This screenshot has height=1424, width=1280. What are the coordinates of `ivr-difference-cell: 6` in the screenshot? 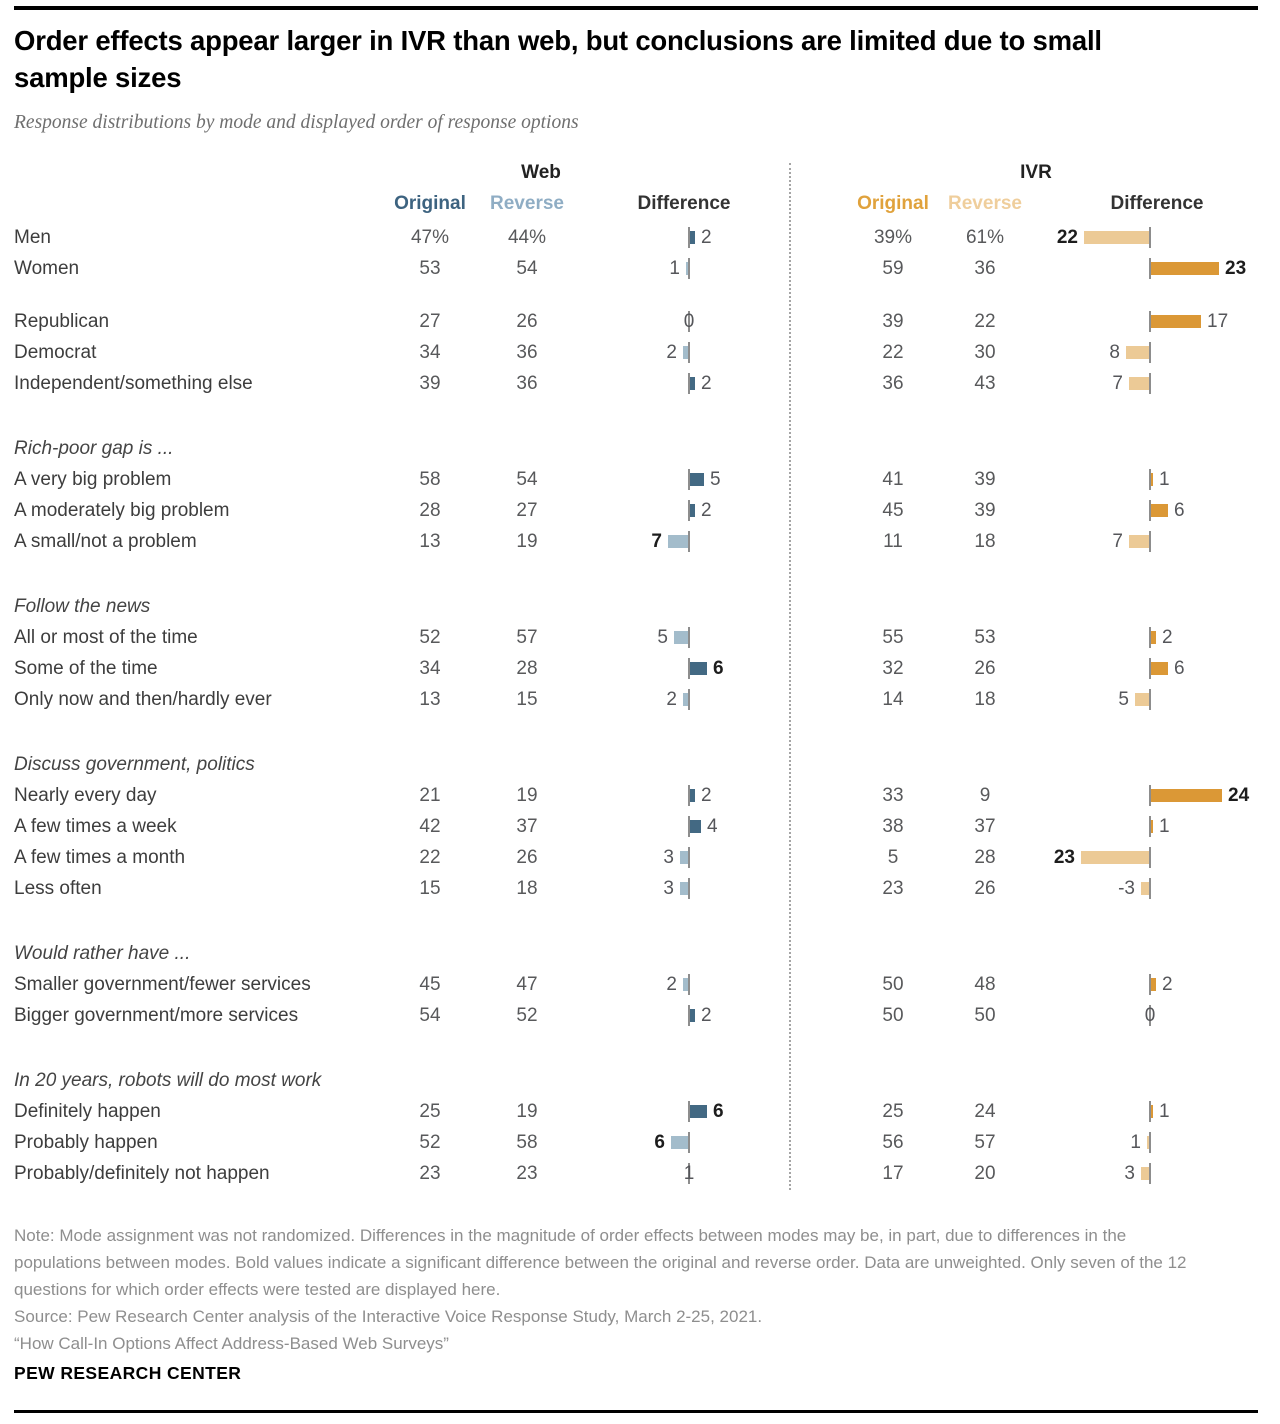 It's located at (1150, 668).